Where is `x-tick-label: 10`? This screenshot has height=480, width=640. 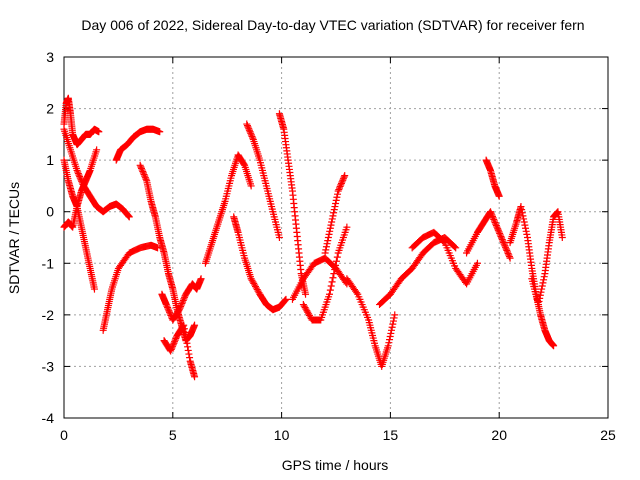 x-tick-label: 10 is located at coordinates (282, 435).